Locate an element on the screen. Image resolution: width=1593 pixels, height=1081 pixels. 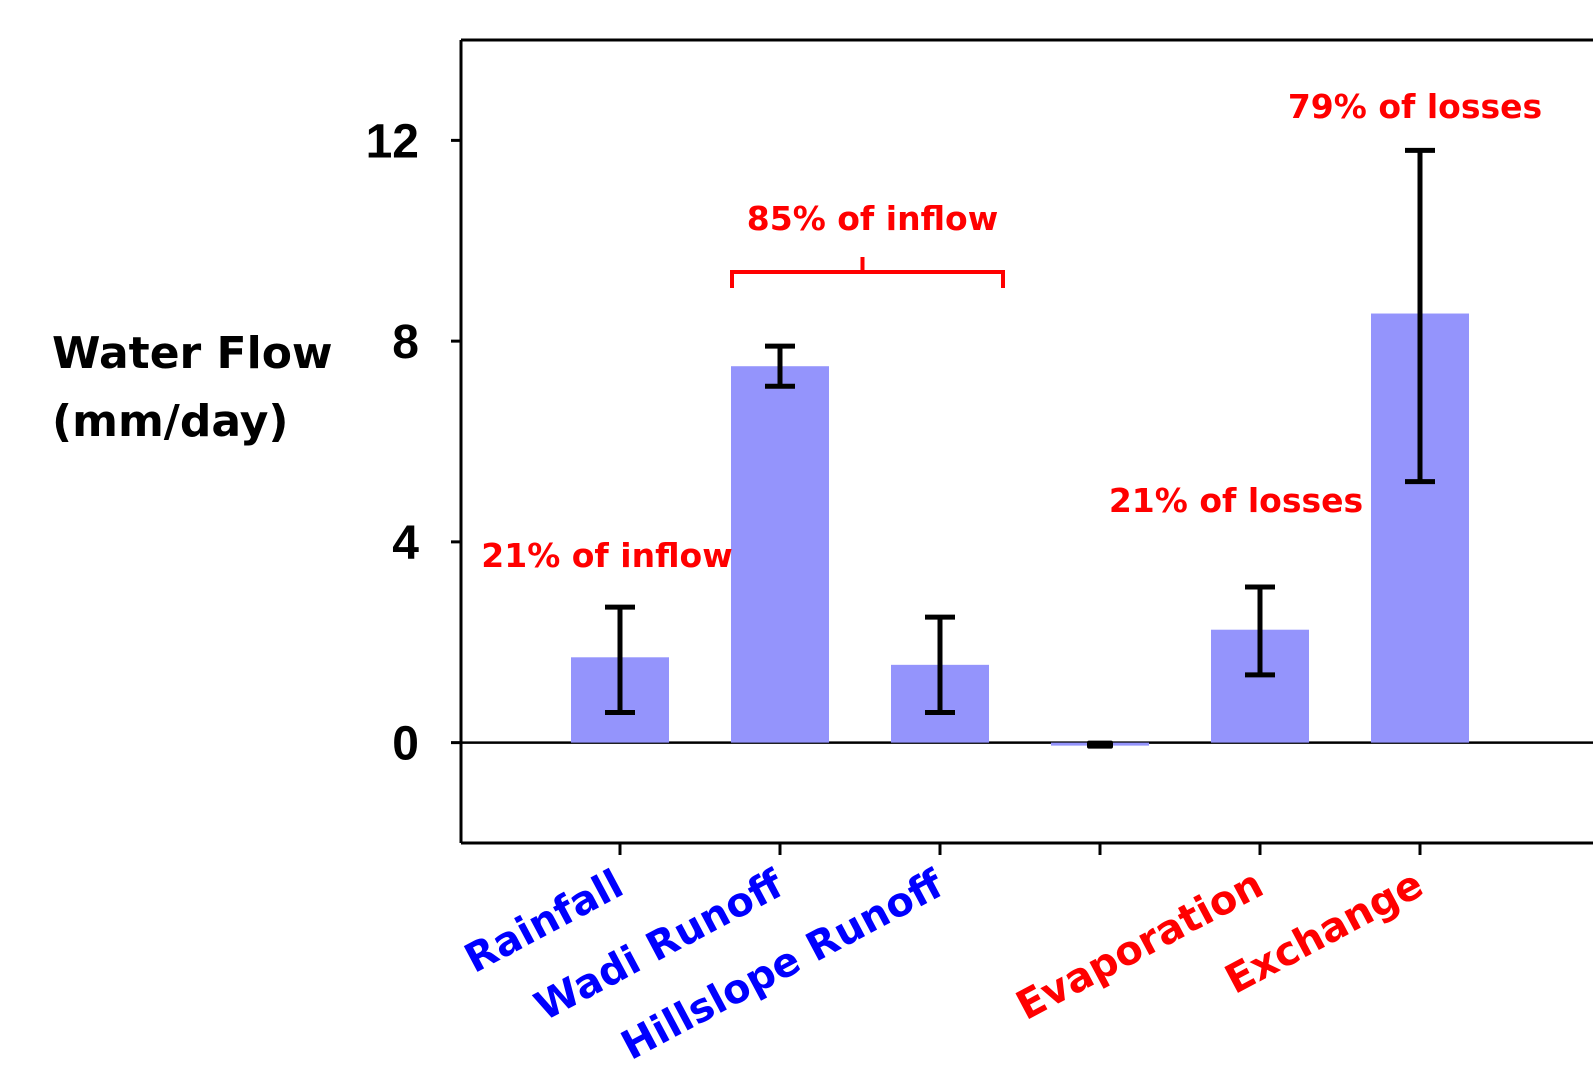
y-axis-label-line-2: (mm/day) is located at coordinates (170, 421).